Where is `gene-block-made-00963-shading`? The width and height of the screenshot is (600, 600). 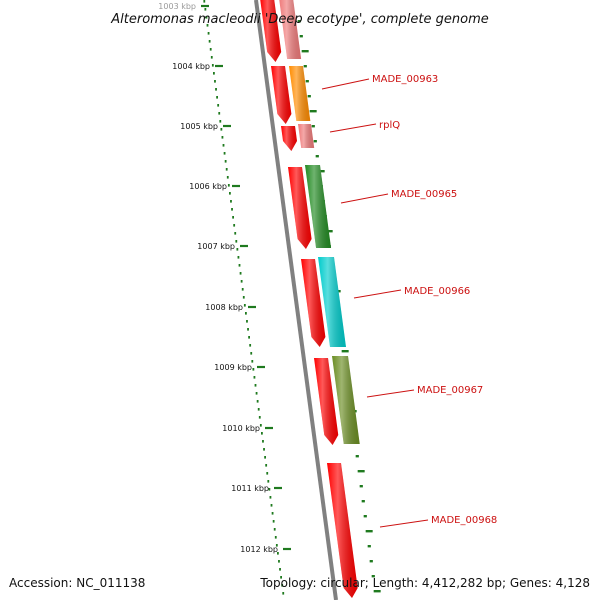
gene-block-made-00963-shading is located at coordinates (300, 93).